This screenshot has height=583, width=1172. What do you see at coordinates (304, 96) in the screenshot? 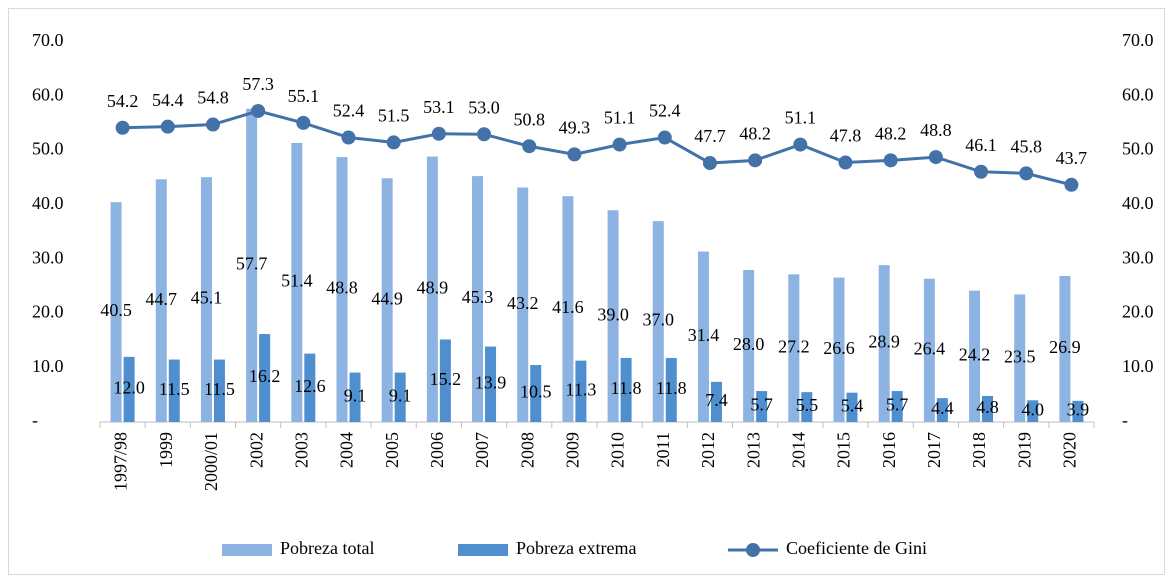
I see `data-label: 55.1` at bounding box center [304, 96].